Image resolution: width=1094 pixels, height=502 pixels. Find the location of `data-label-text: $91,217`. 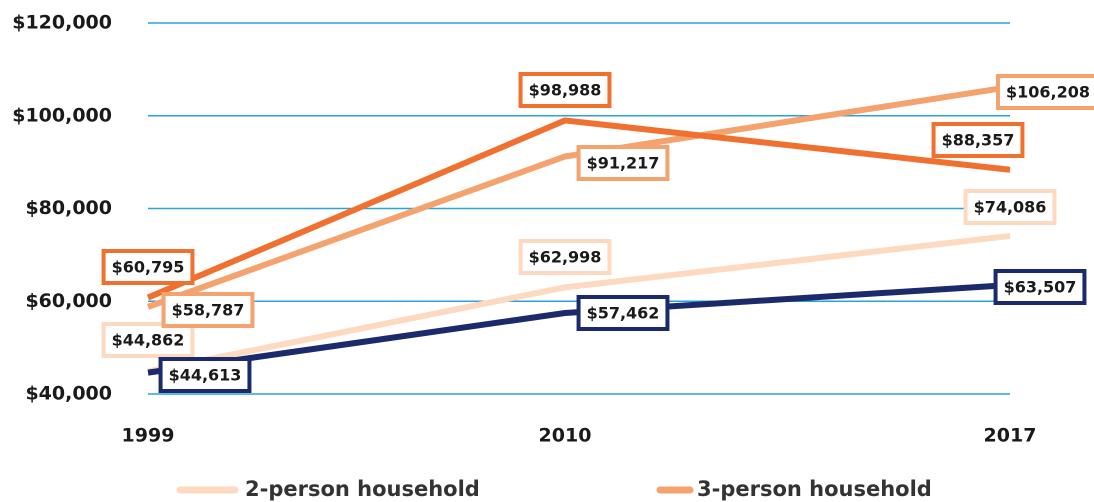

data-label-text: $91,217 is located at coordinates (623, 163).